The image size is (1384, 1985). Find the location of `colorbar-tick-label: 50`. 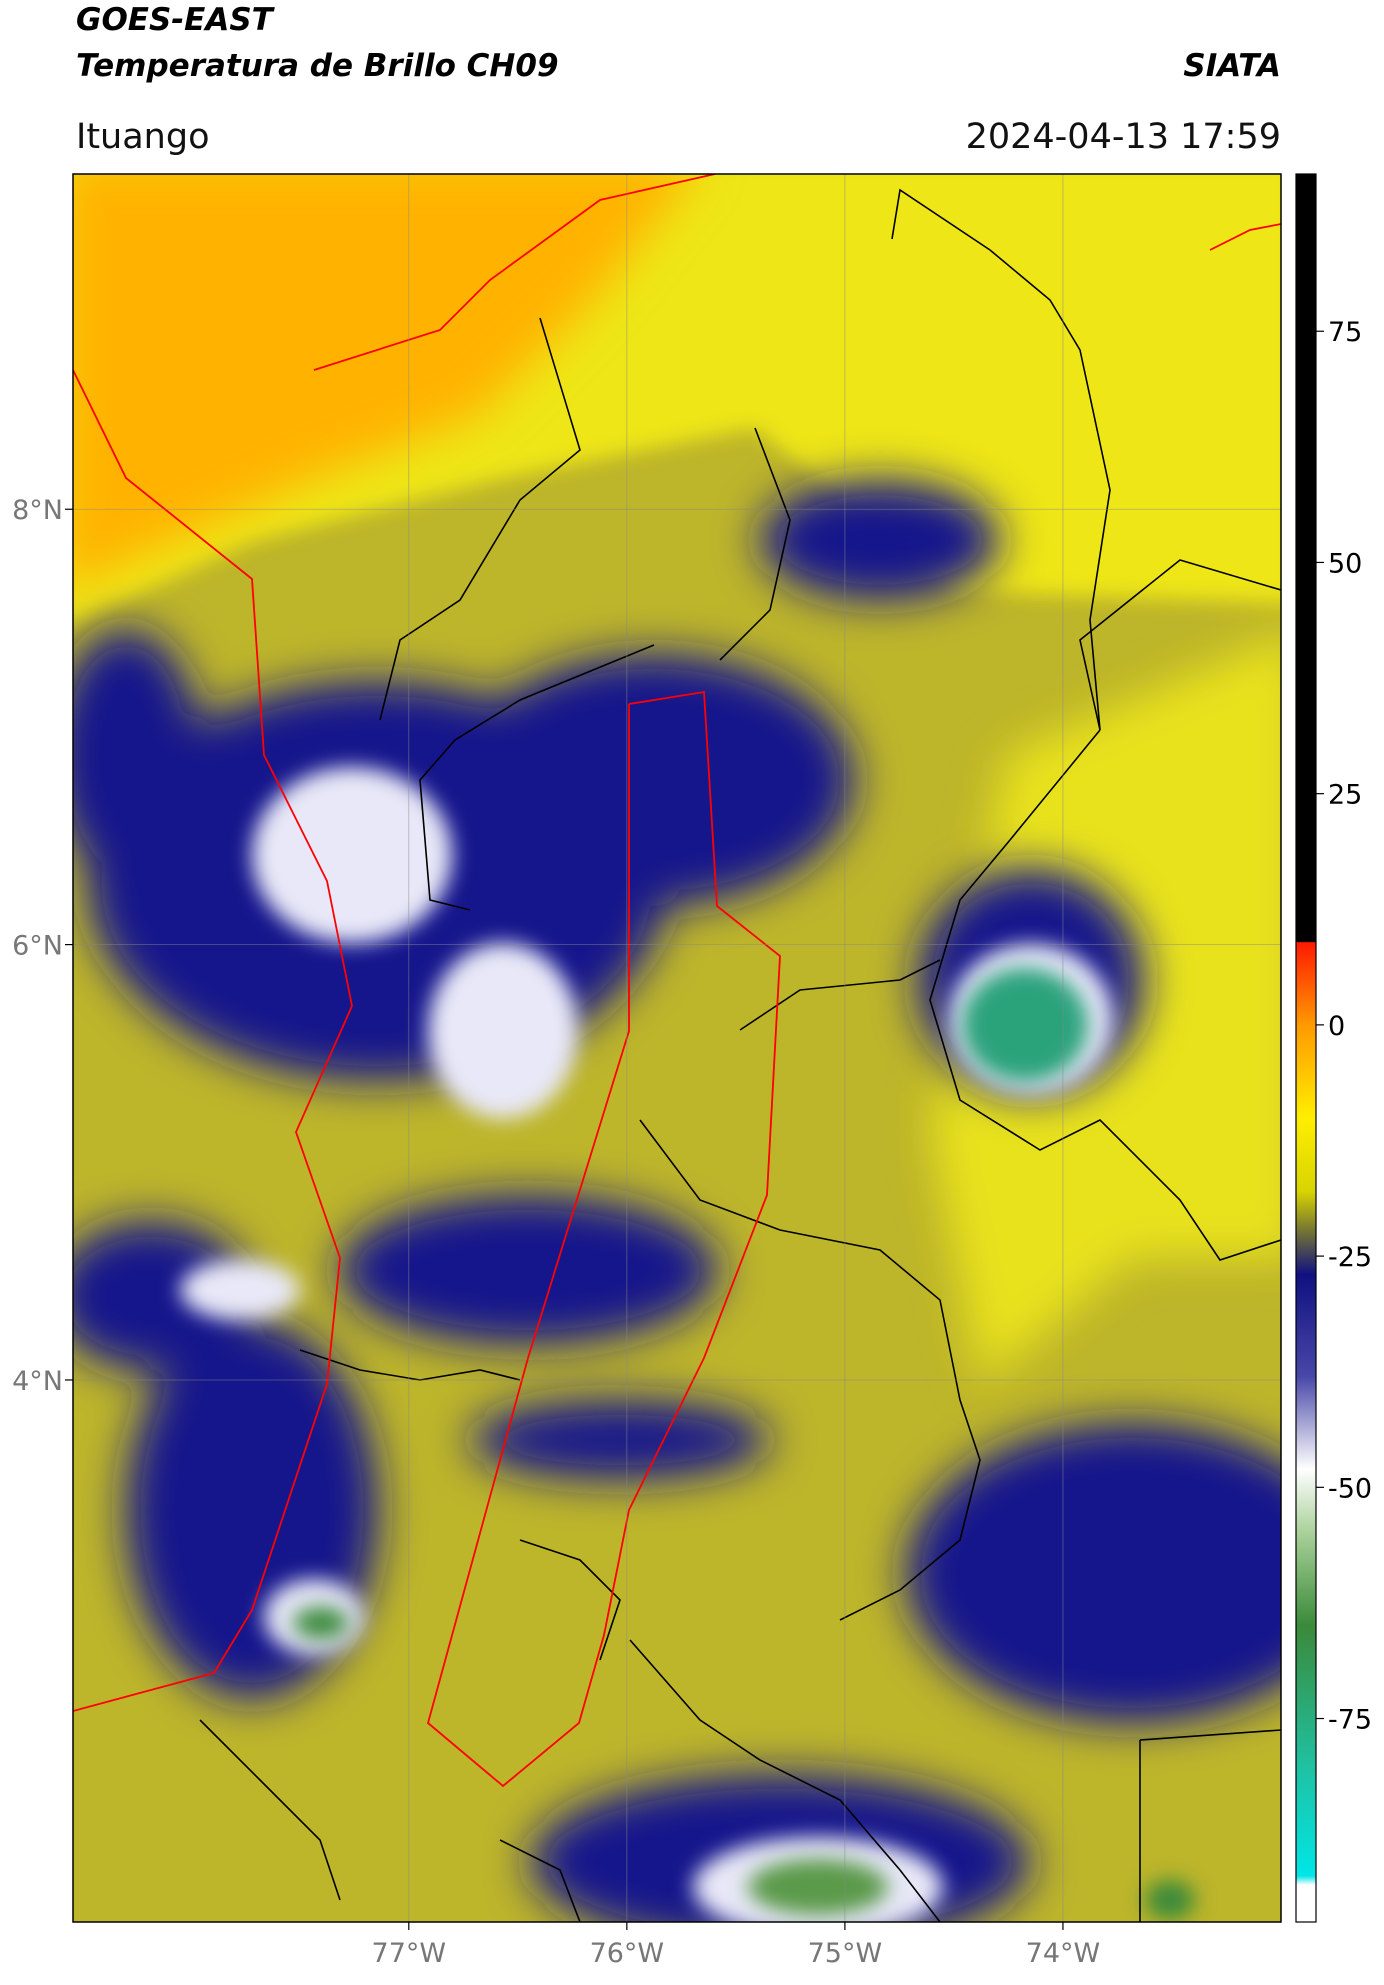

colorbar-tick-label: 50 is located at coordinates (1345, 563).